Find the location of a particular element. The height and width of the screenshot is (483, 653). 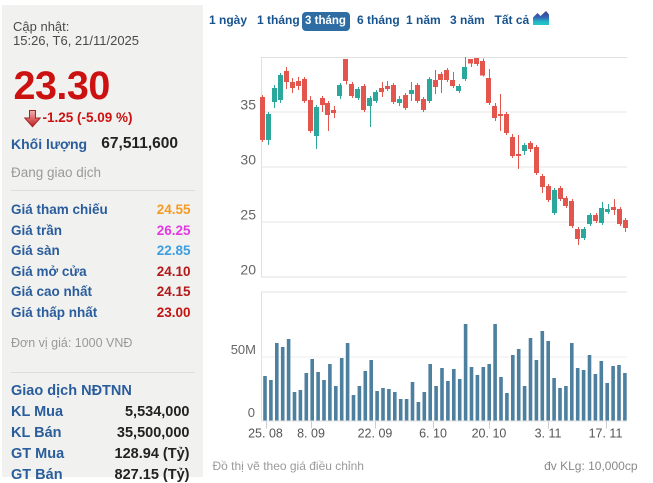

svg-text: 6. 10 is located at coordinates (433, 434).